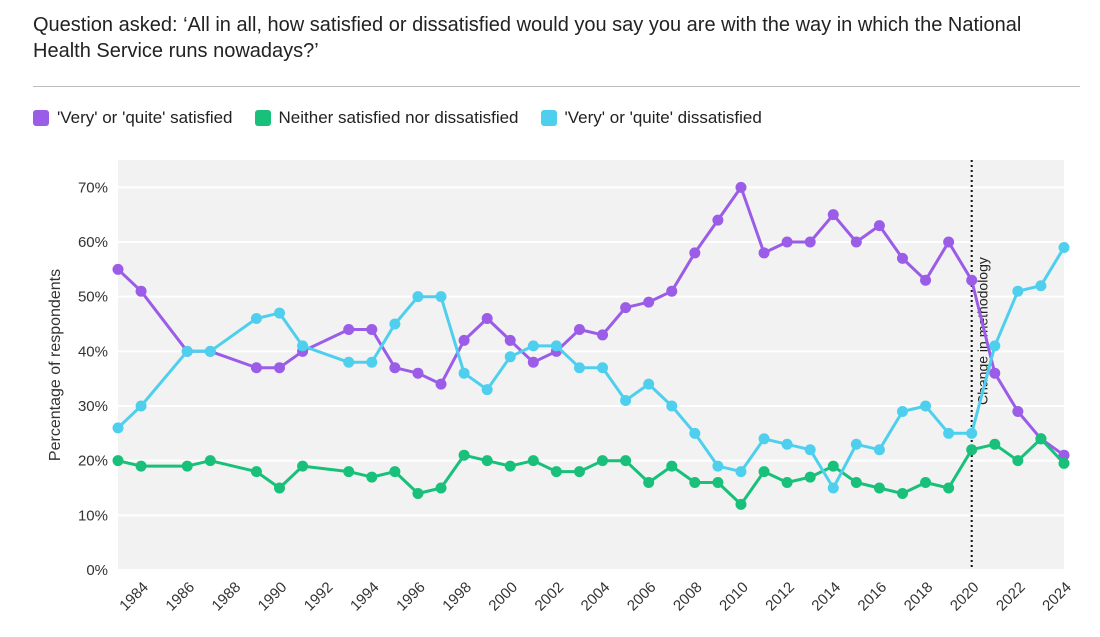 The width and height of the screenshot is (1100, 637). What do you see at coordinates (55, 365) in the screenshot?
I see `y-axis-label: Percentage of respondents` at bounding box center [55, 365].